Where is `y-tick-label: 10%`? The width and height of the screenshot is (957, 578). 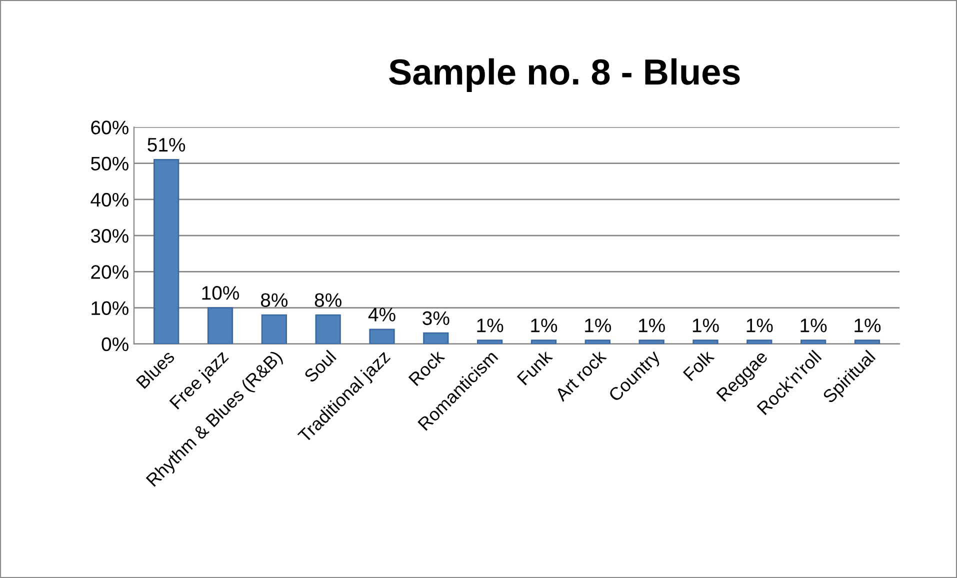
y-tick-label: 10% is located at coordinates (110, 308).